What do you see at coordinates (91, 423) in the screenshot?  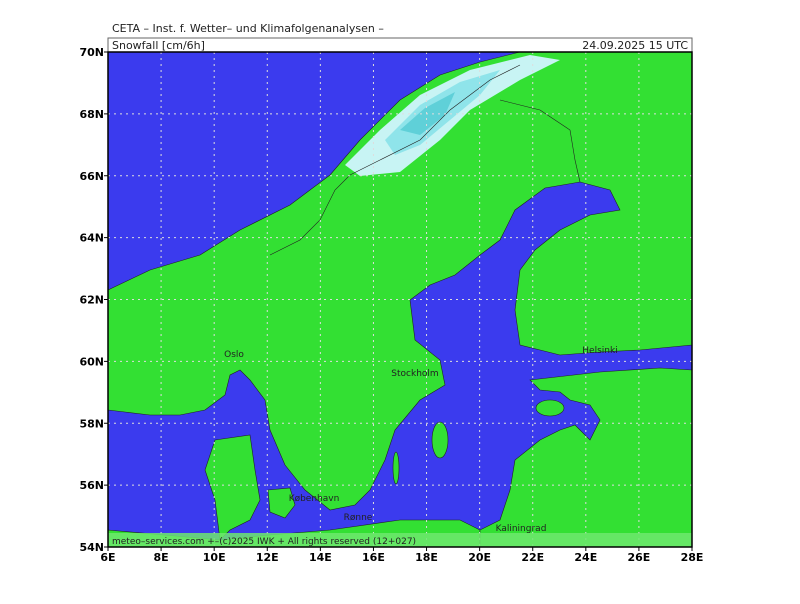 I see `lat-label: 58N` at bounding box center [91, 423].